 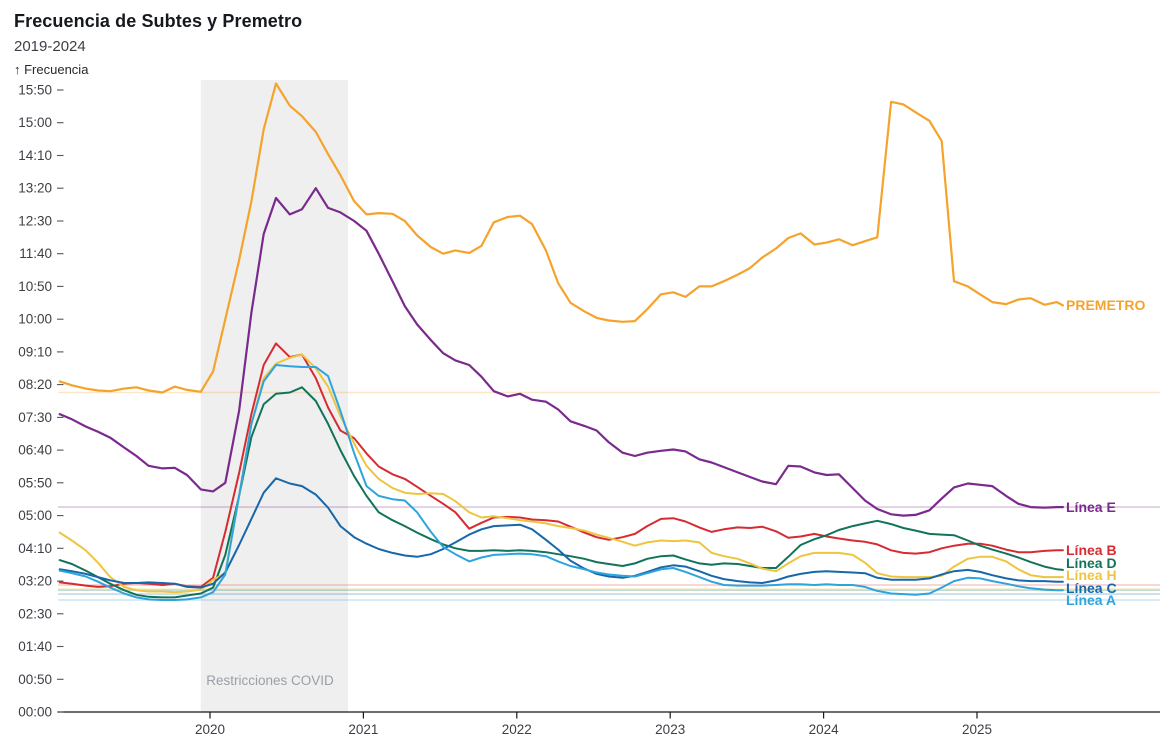 What do you see at coordinates (517, 729) in the screenshot?
I see `x-tick-label: 2022` at bounding box center [517, 729].